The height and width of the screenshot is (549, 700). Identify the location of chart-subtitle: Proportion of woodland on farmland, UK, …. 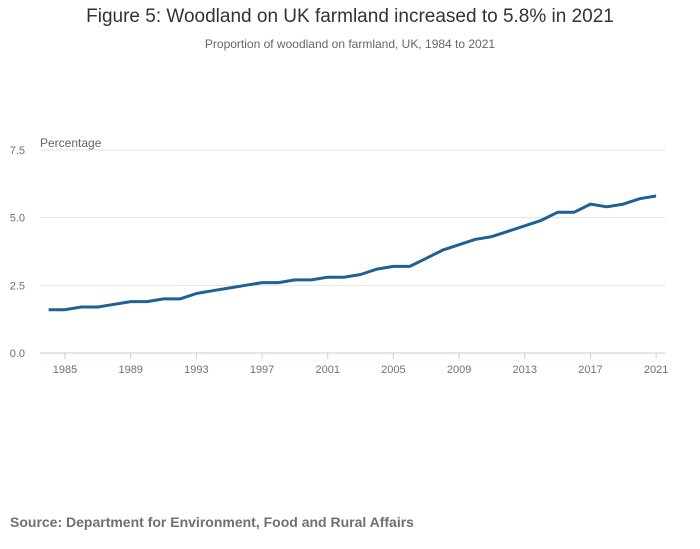
(350, 44).